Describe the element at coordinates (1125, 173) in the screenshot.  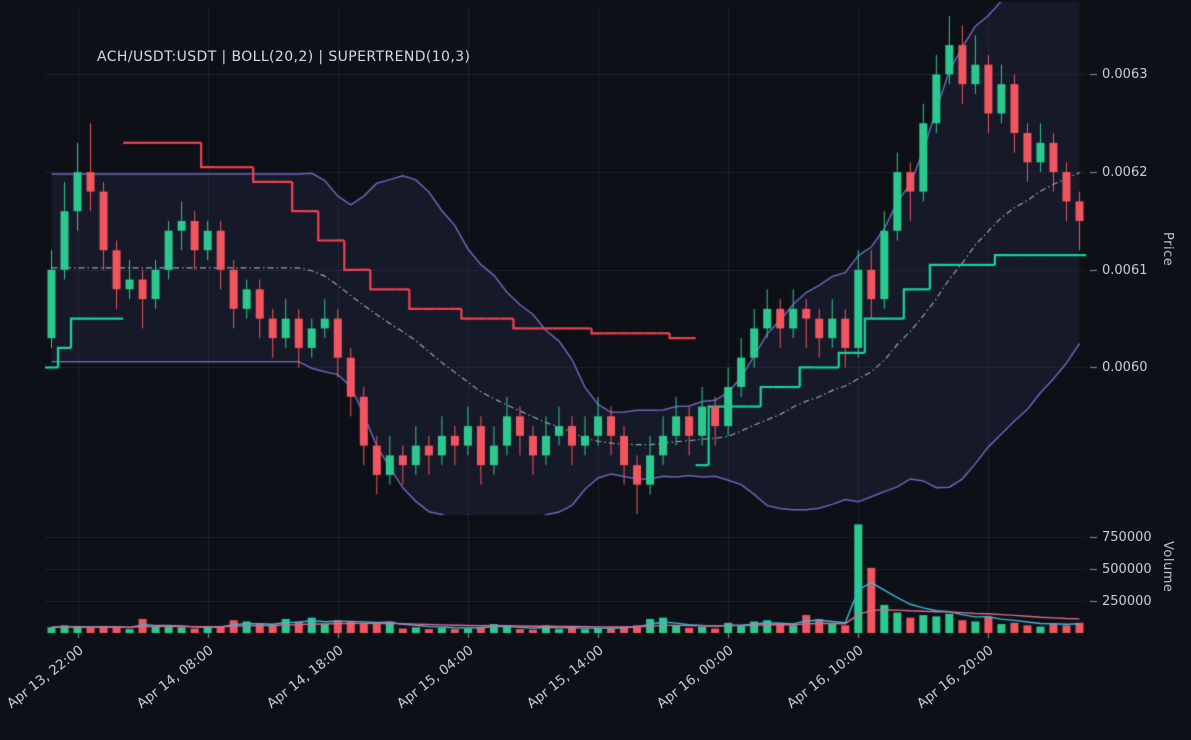
I see `price-tick-label: 0.0062` at that location.